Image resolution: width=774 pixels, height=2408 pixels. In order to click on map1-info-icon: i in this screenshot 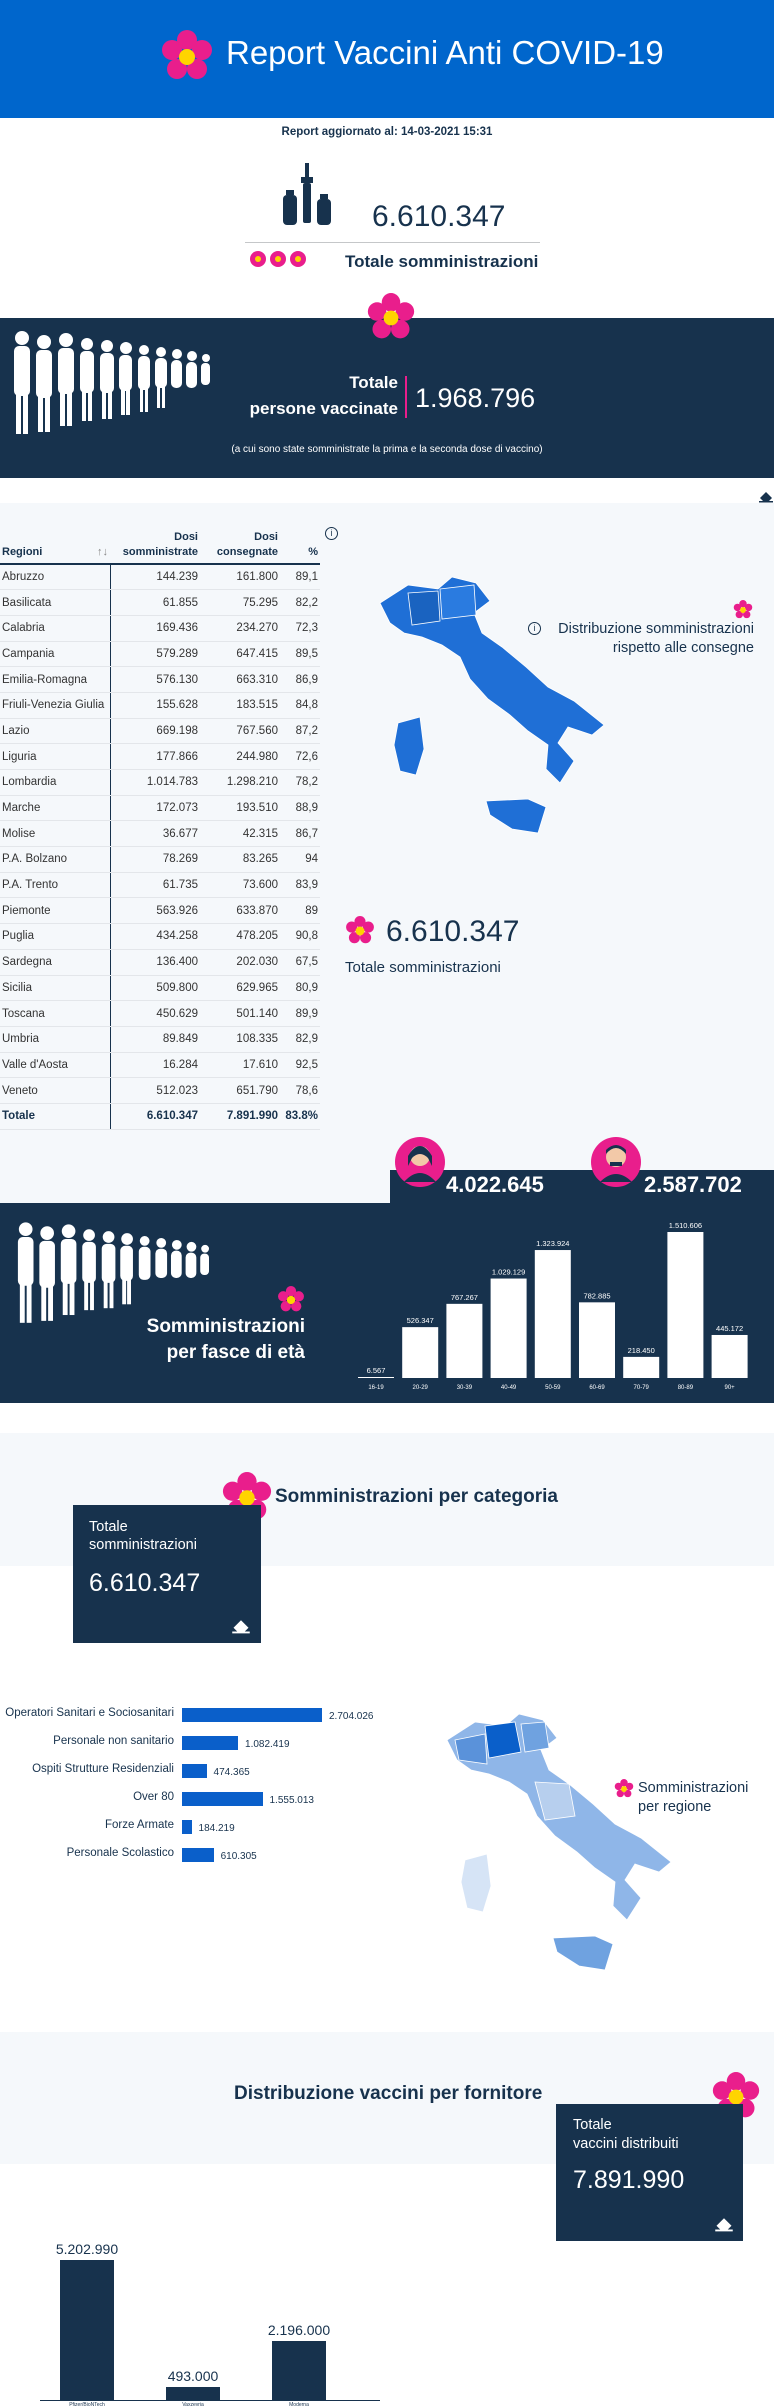, I will do `click(534, 628)`.